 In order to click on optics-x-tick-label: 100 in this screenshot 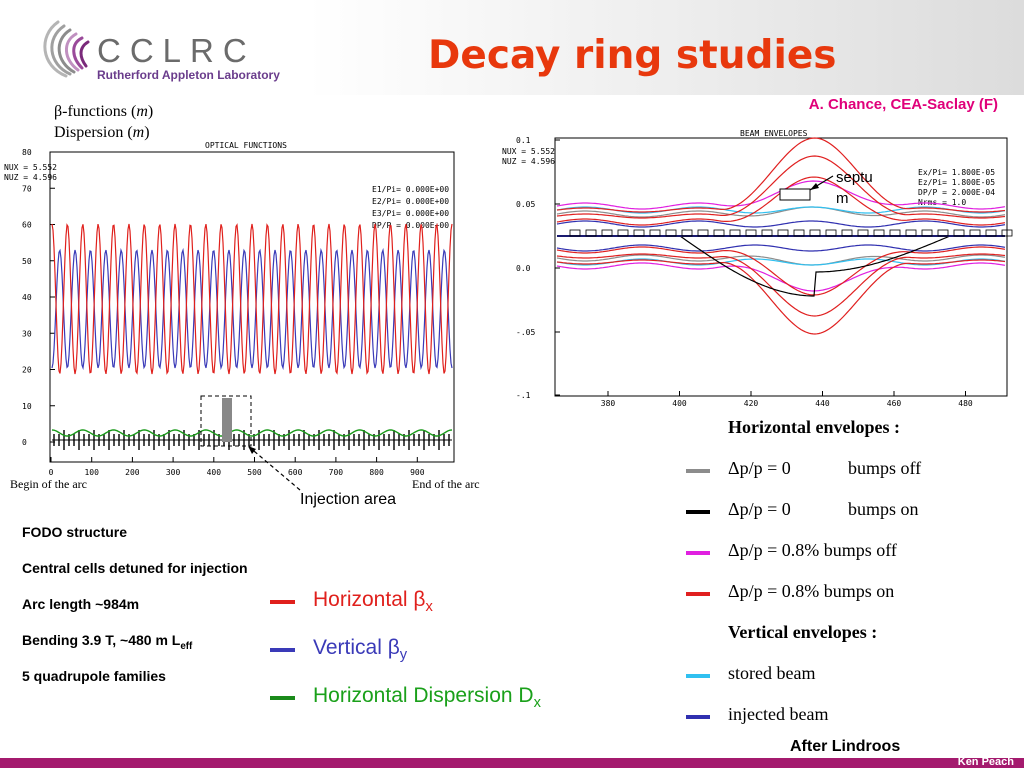, I will do `click(91, 472)`.